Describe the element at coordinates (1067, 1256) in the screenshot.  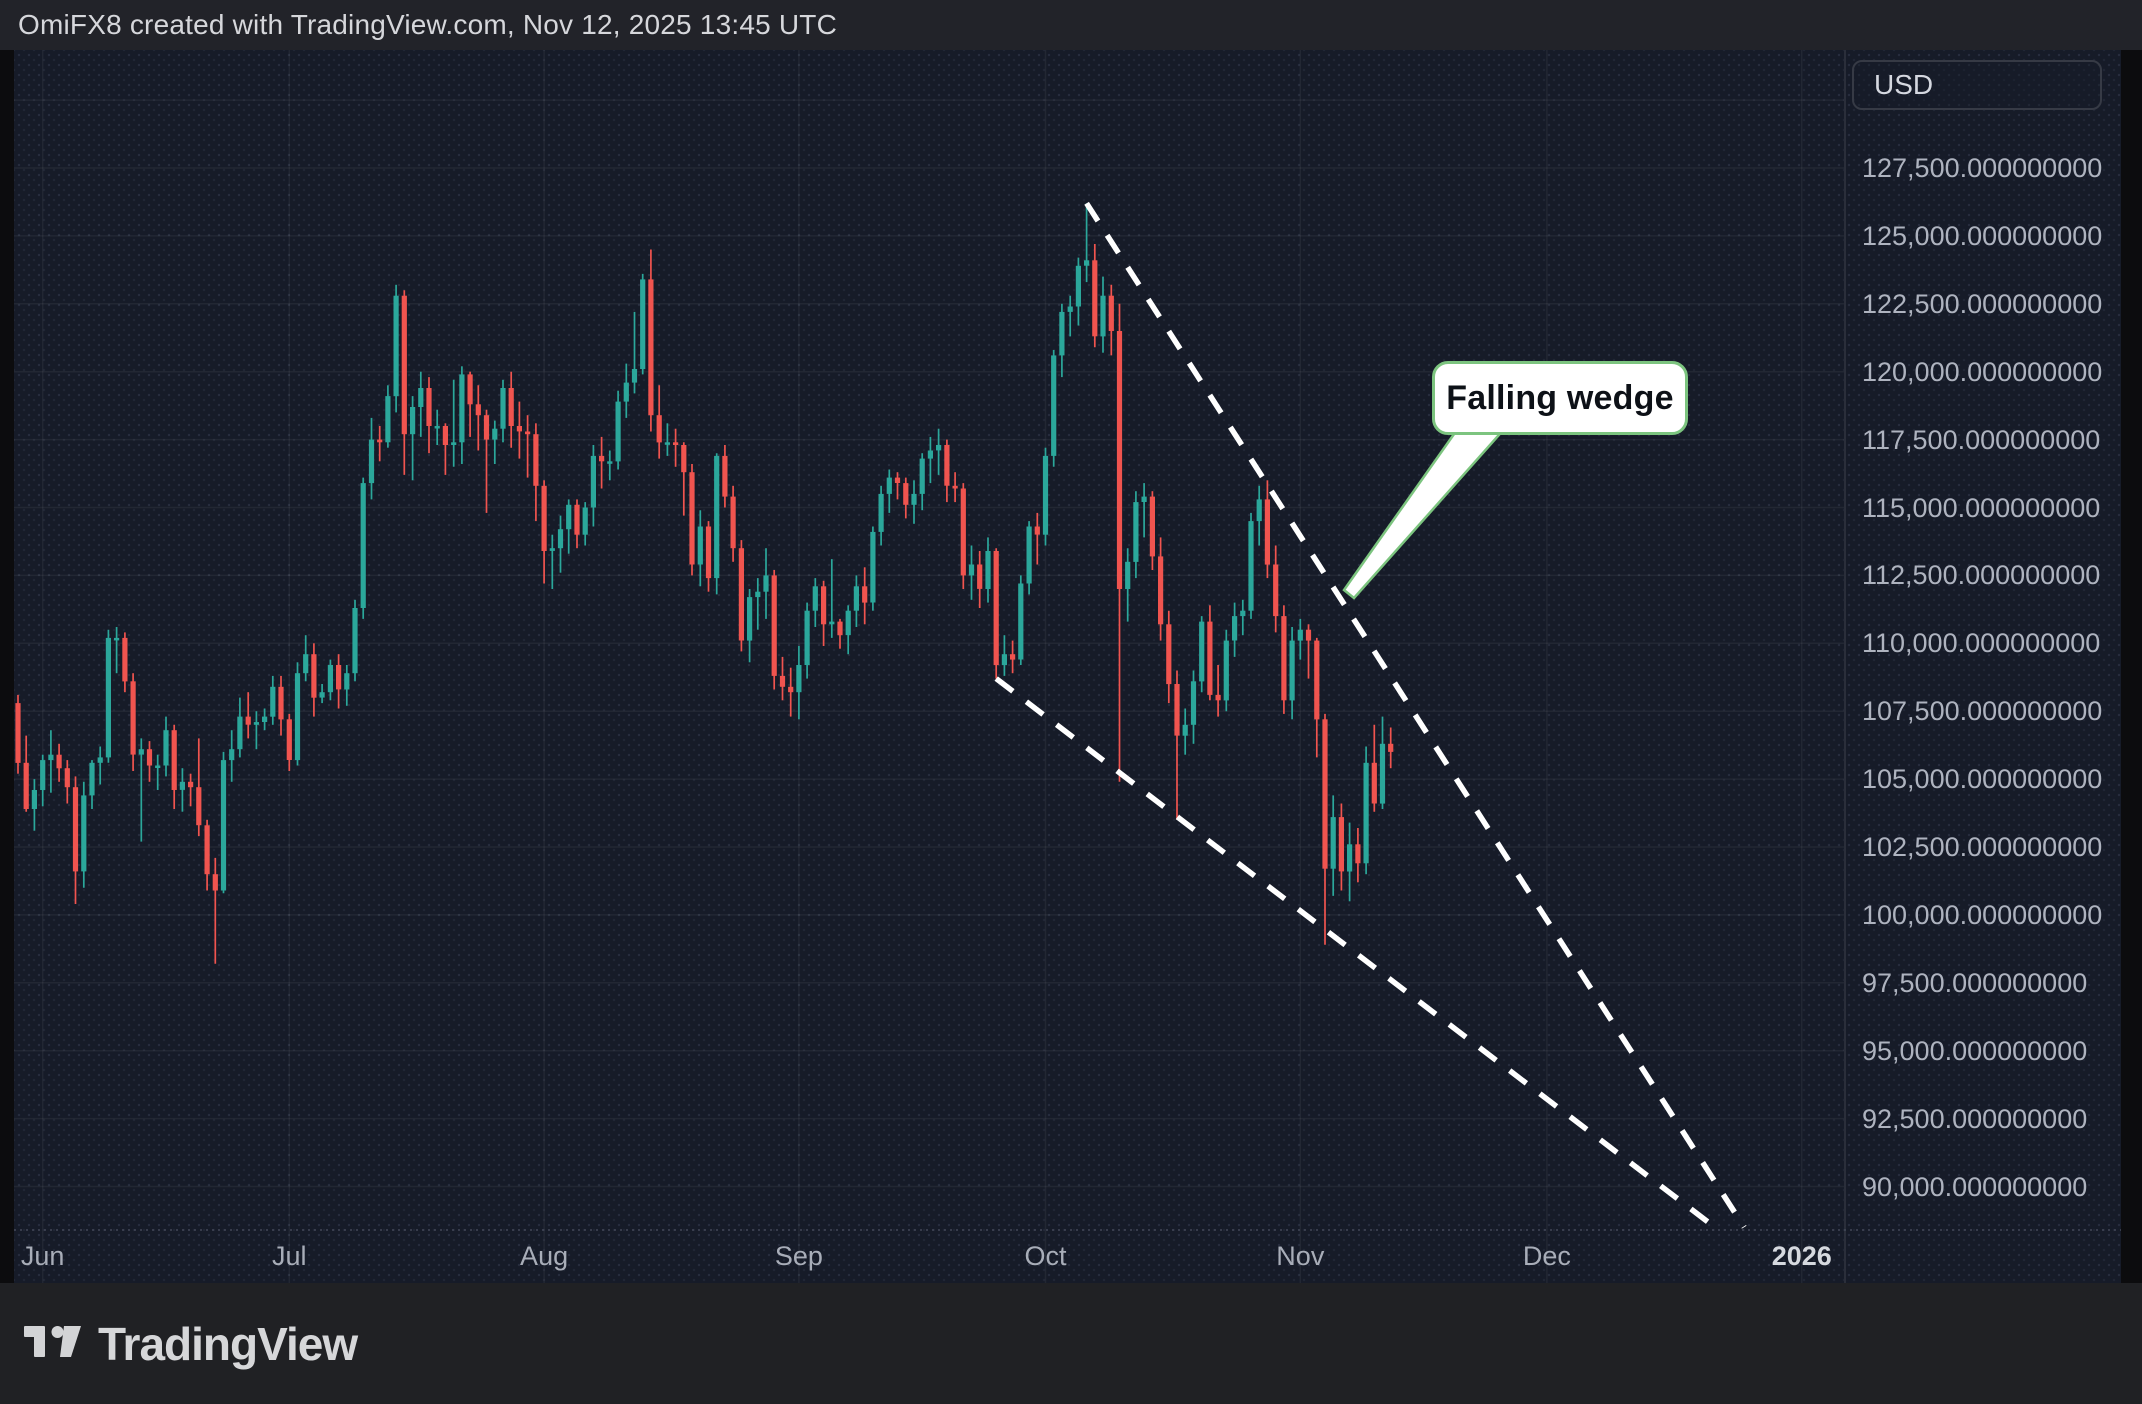
I see `time-axis: Jun Jul Aug Sep Oct Nov Dec 2026` at that location.